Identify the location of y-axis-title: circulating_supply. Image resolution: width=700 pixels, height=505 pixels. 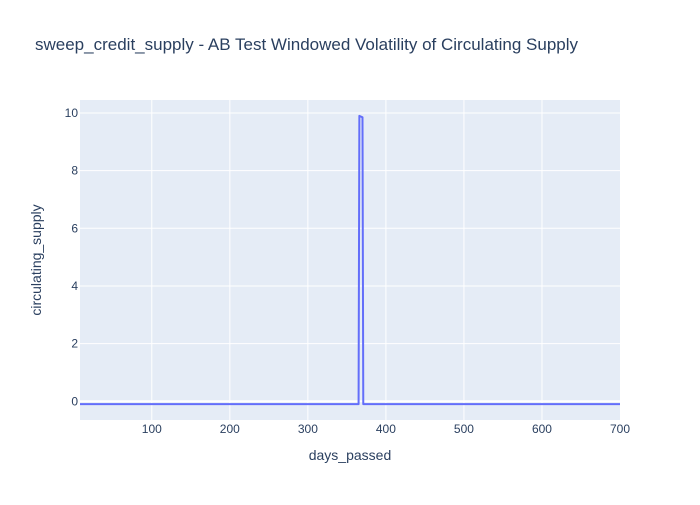
(36, 259).